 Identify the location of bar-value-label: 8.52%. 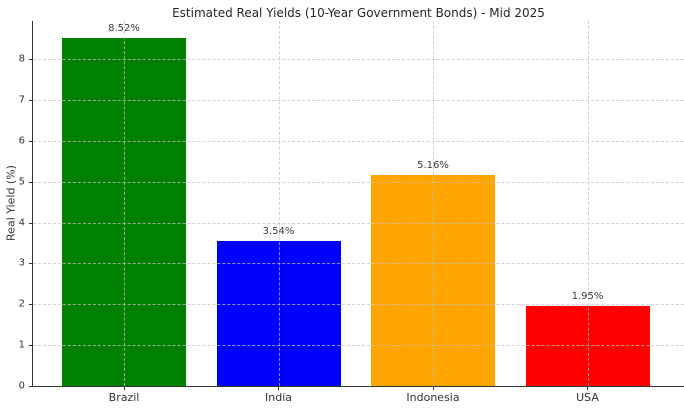
(124, 28).